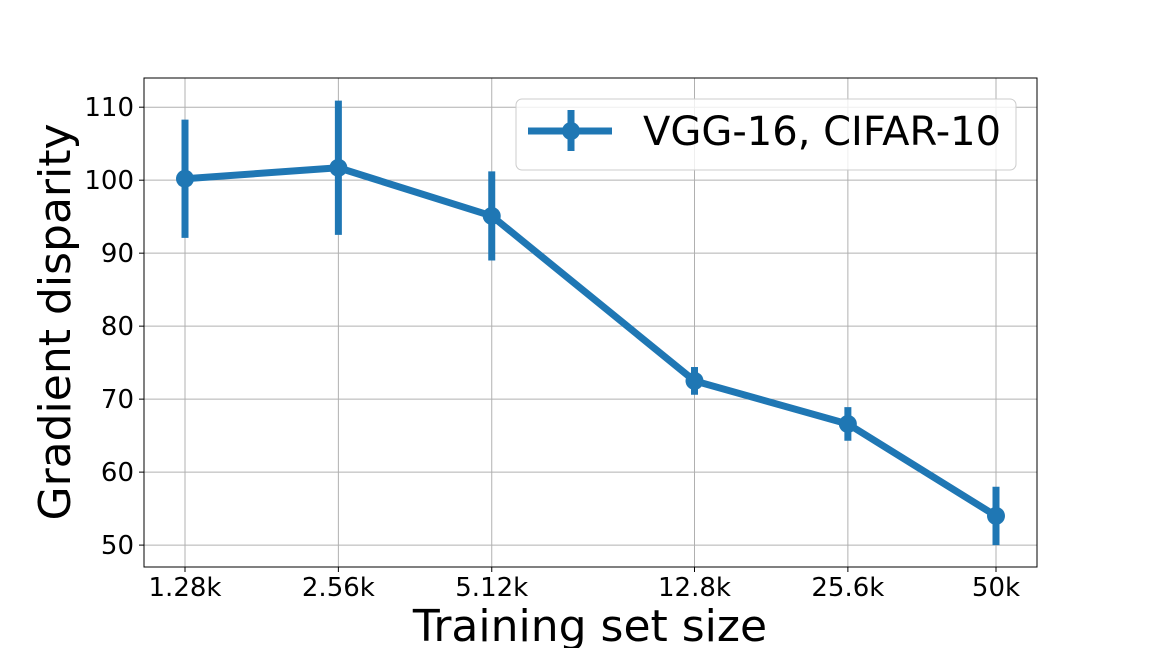 This screenshot has height=648, width=1152. I want to click on x-ticks: 1.28k 2.56k 5.12k 12.8k 25.6k 50k, so click(584, 585).